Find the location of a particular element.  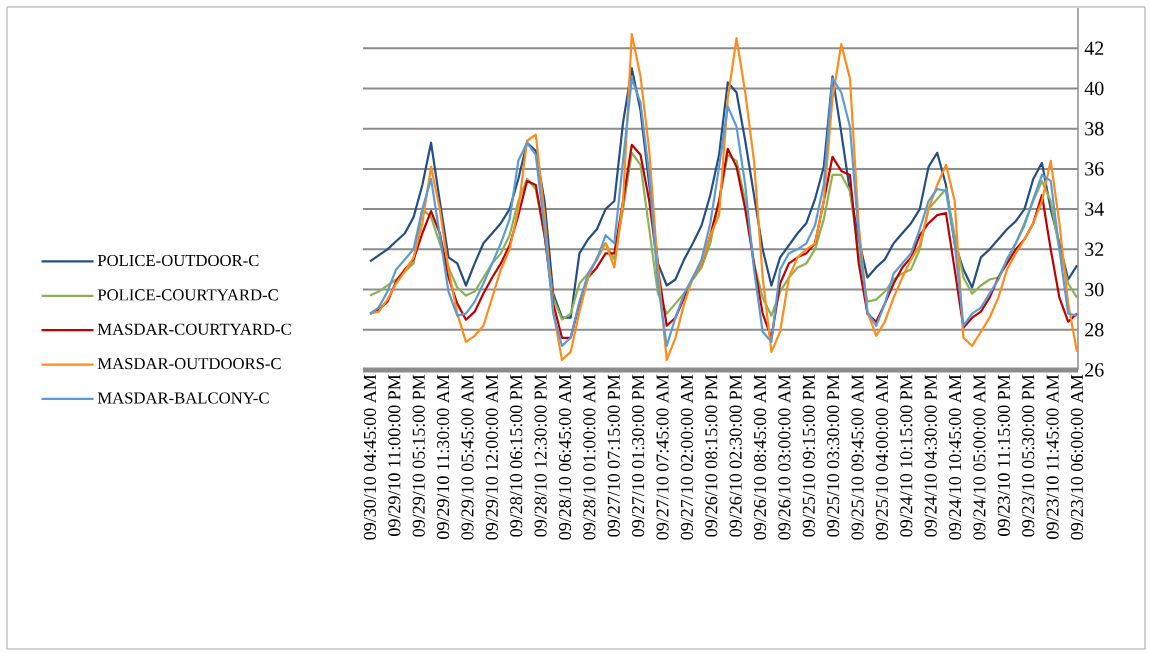

x-tick-label: 09/29/10 12:00:00 AM is located at coordinates (491, 457).